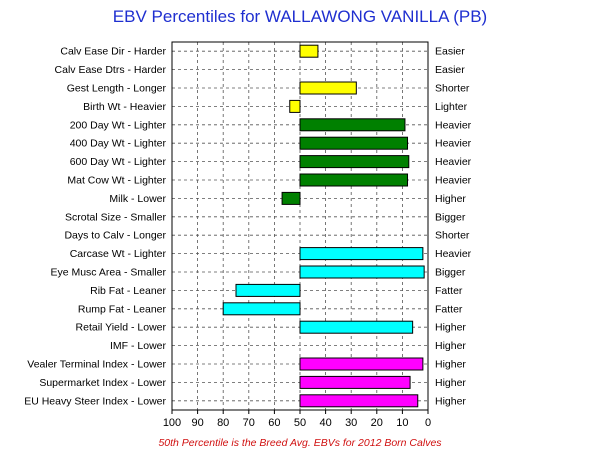  What do you see at coordinates (128, 291) in the screenshot?
I see `trait-label-left: Rib Fat - Leaner` at bounding box center [128, 291].